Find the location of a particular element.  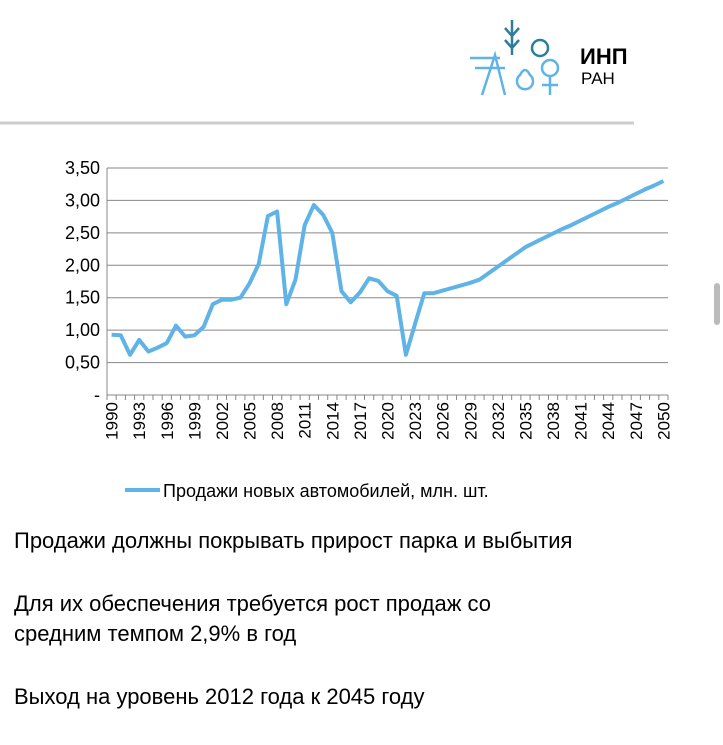

legend-label: Продажи новых автомобилей, млн. шт. is located at coordinates (326, 491).